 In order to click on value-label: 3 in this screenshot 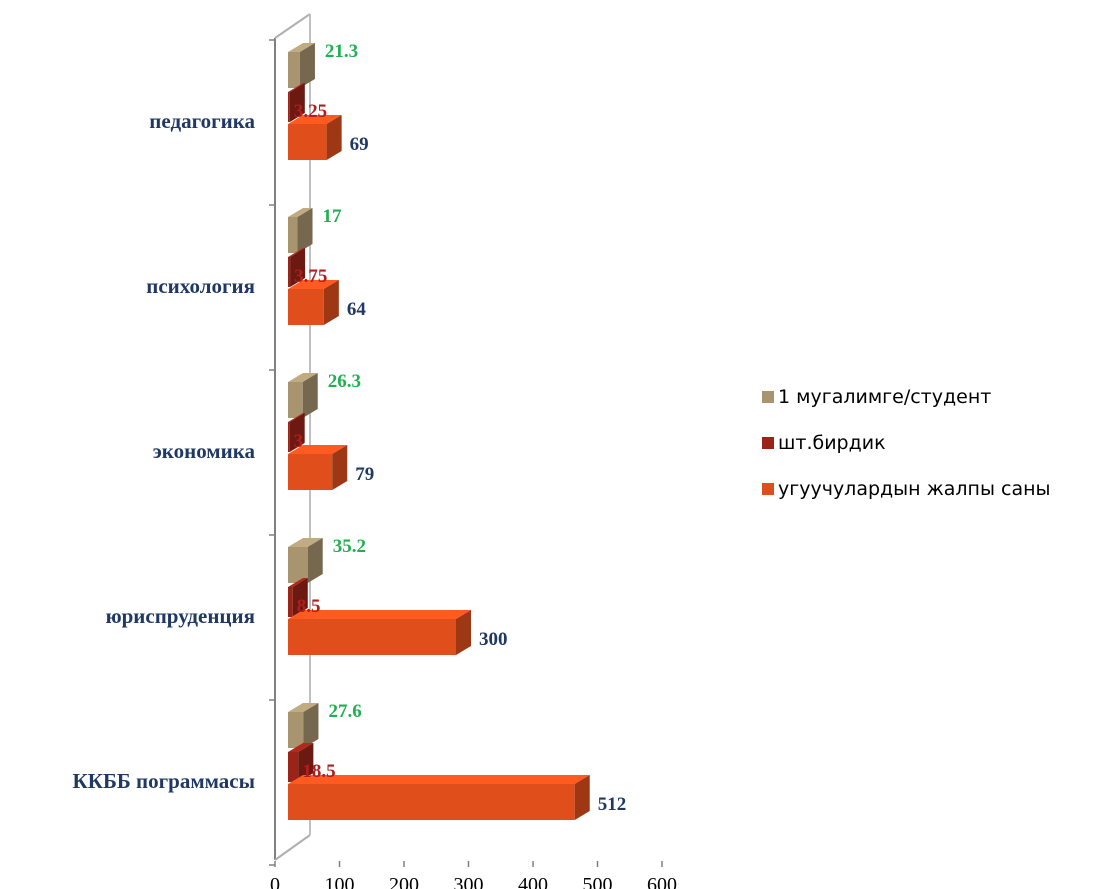, I will do `click(299, 441)`.